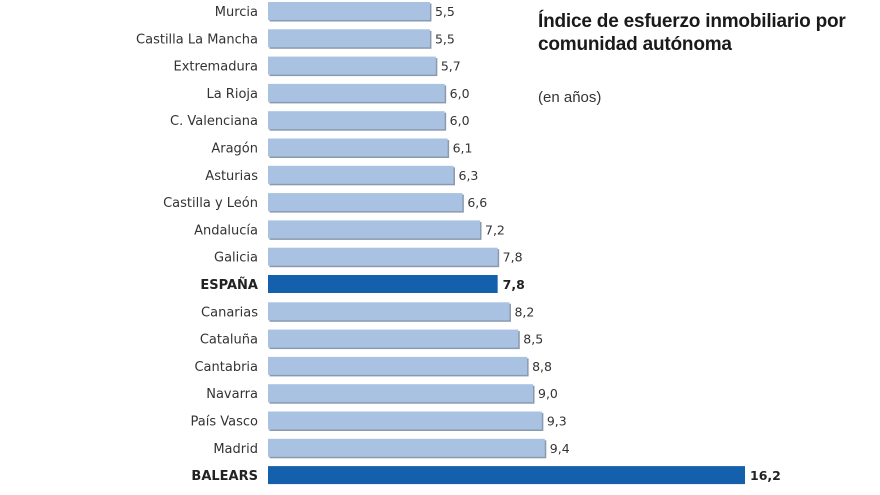  What do you see at coordinates (216, 67) in the screenshot?
I see `category-label: Extremadura` at bounding box center [216, 67].